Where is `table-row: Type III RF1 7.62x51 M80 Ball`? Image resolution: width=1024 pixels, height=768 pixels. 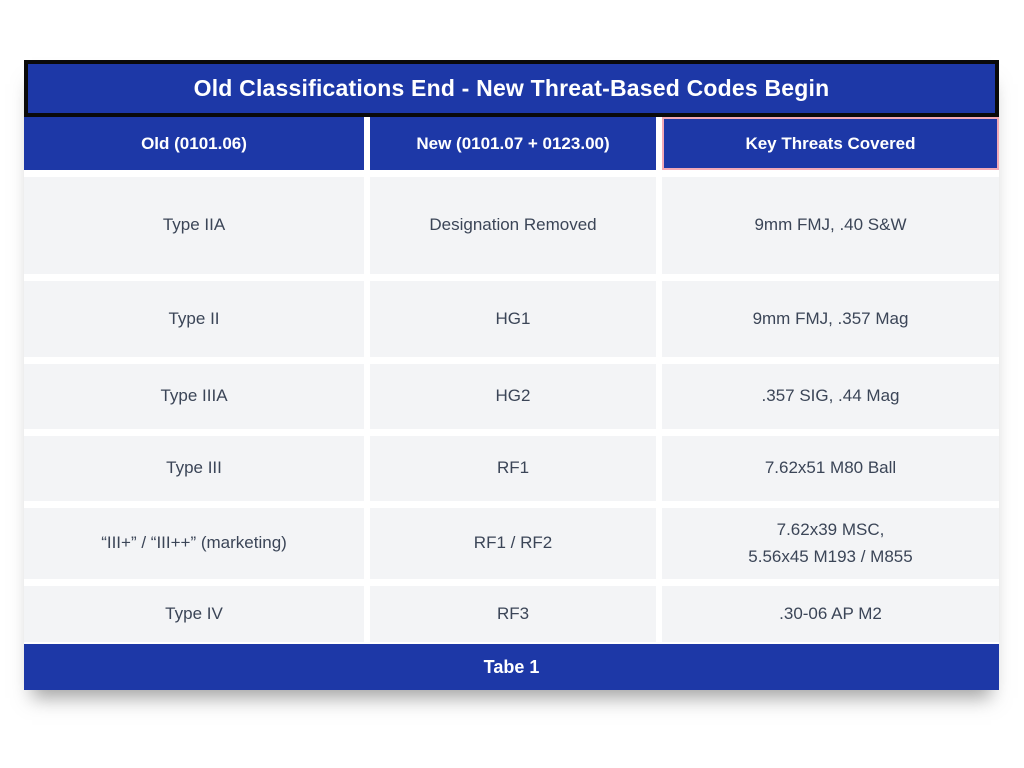
table-row: Type III RF1 7.62x51 M80 Ball is located at coordinates (511, 468).